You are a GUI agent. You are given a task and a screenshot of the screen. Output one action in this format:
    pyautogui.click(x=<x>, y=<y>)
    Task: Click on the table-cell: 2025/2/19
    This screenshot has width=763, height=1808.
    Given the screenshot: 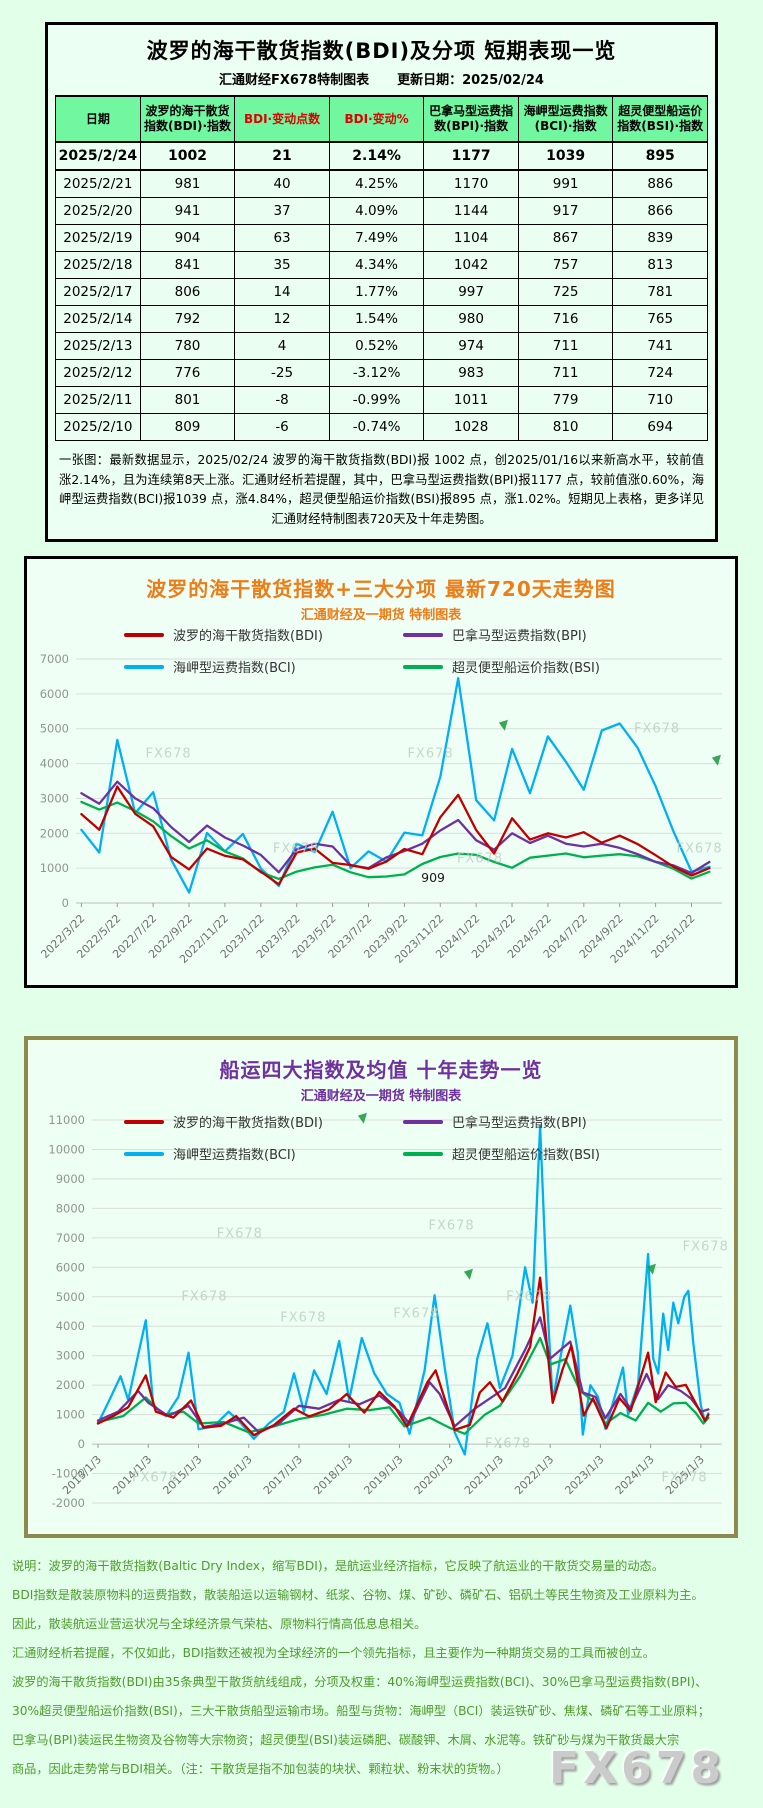 What is the action you would take?
    pyautogui.click(x=98, y=238)
    